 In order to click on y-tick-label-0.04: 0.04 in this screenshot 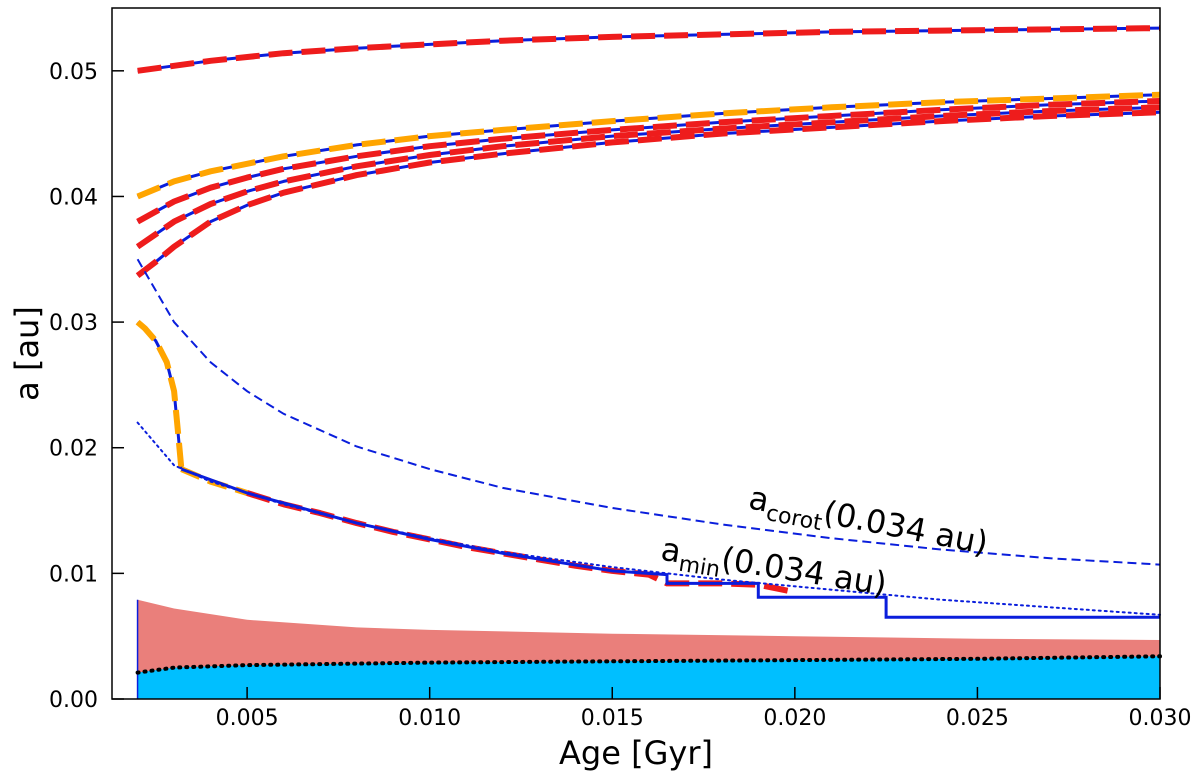, I will do `click(73, 197)`.